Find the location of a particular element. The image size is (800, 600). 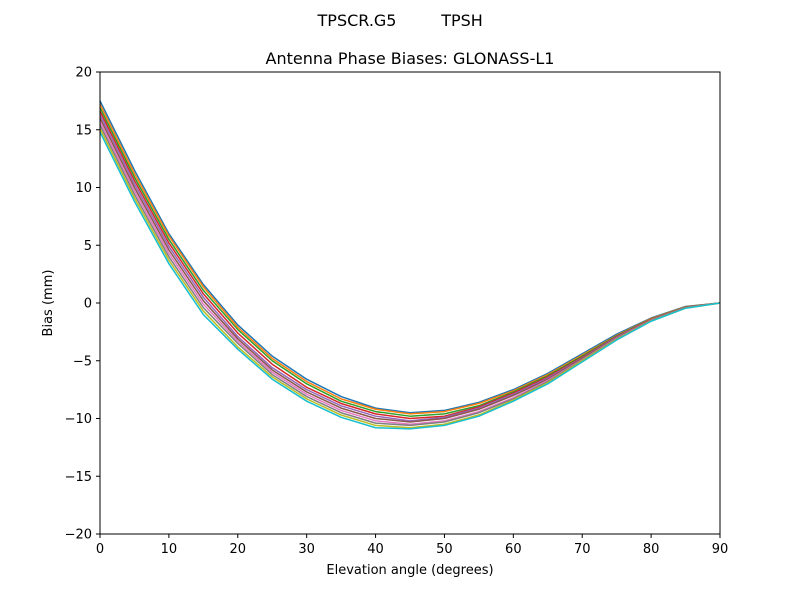

y-tick-label: −15 is located at coordinates (78, 477).